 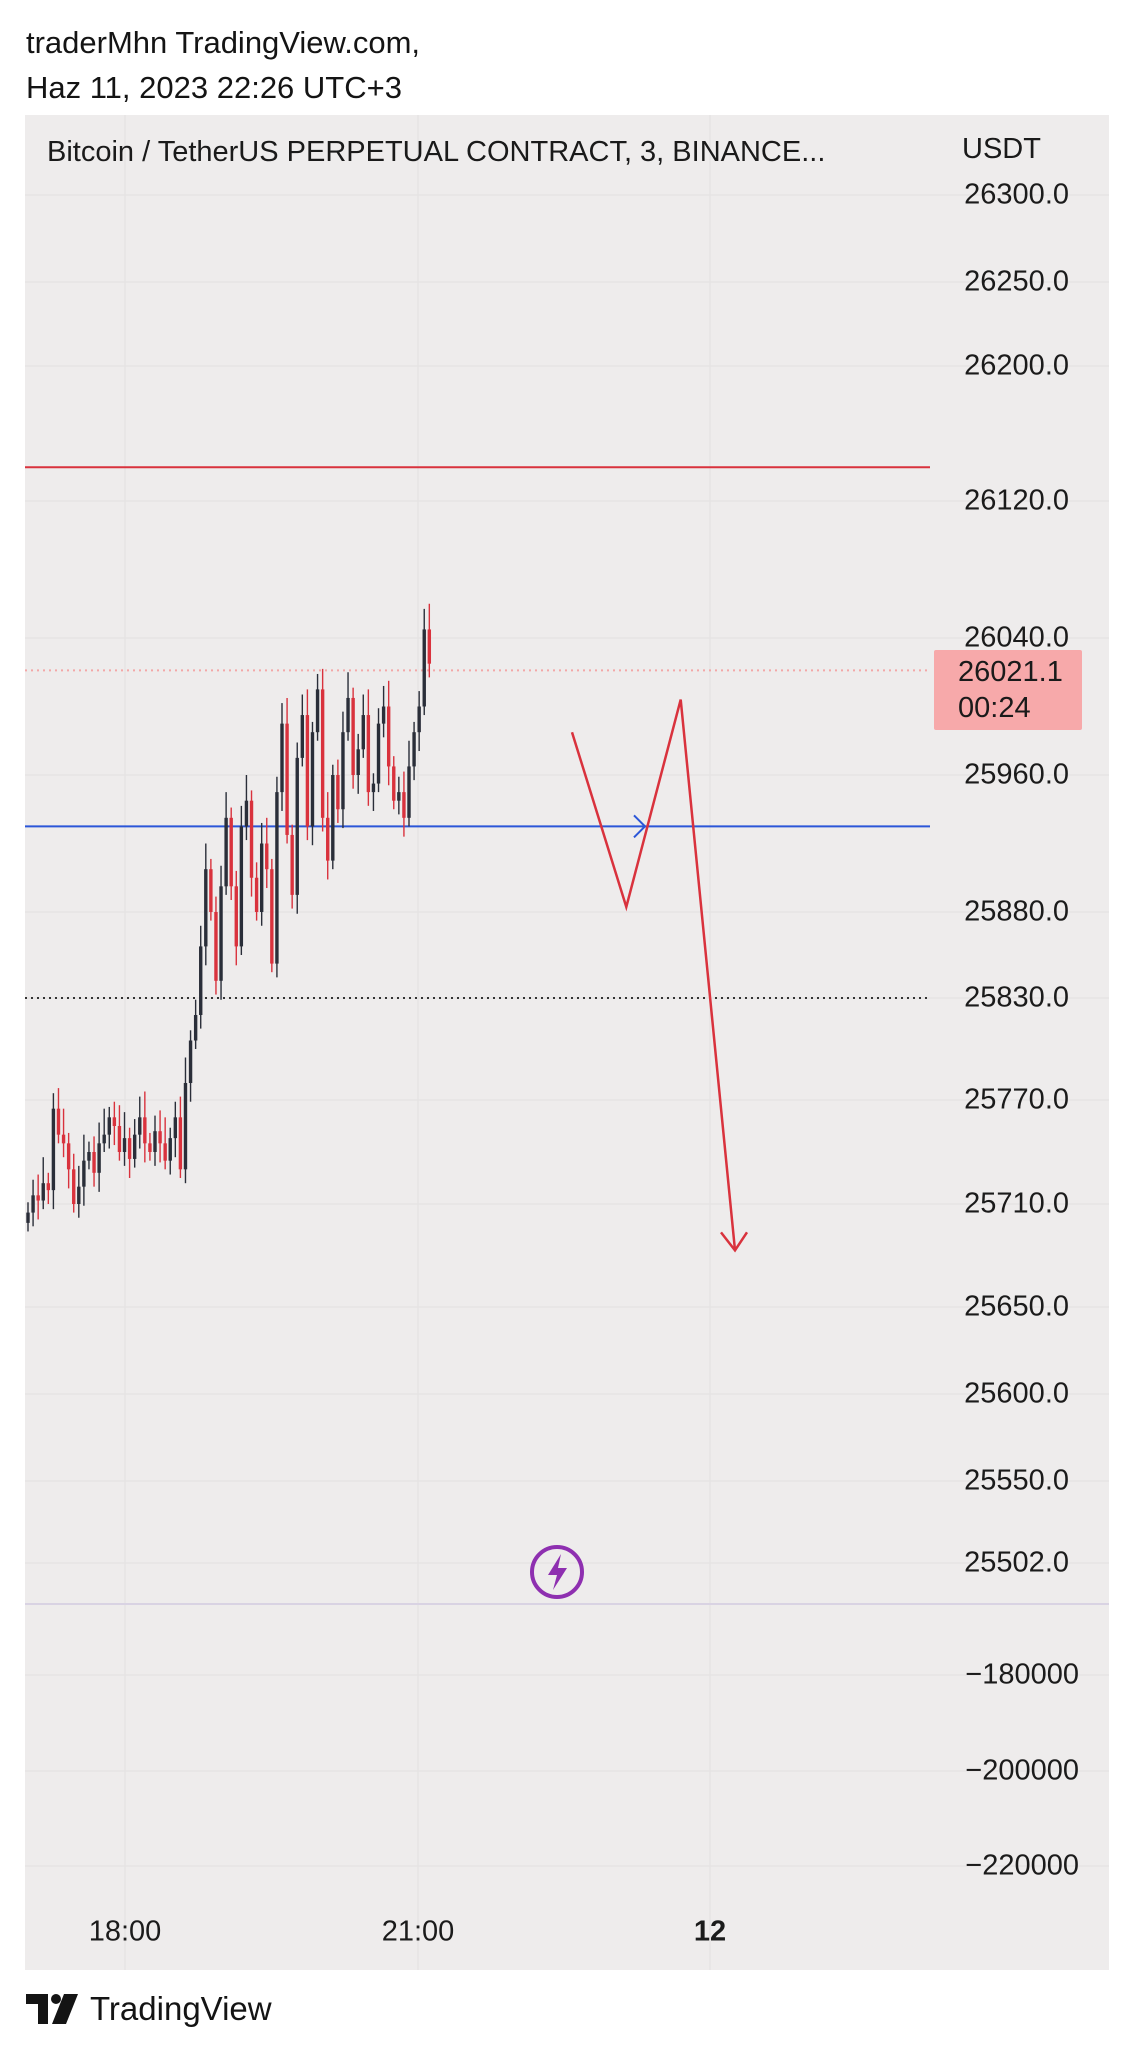 I want to click on author-line: traderMhn TradingView.com,, so click(x=223, y=42).